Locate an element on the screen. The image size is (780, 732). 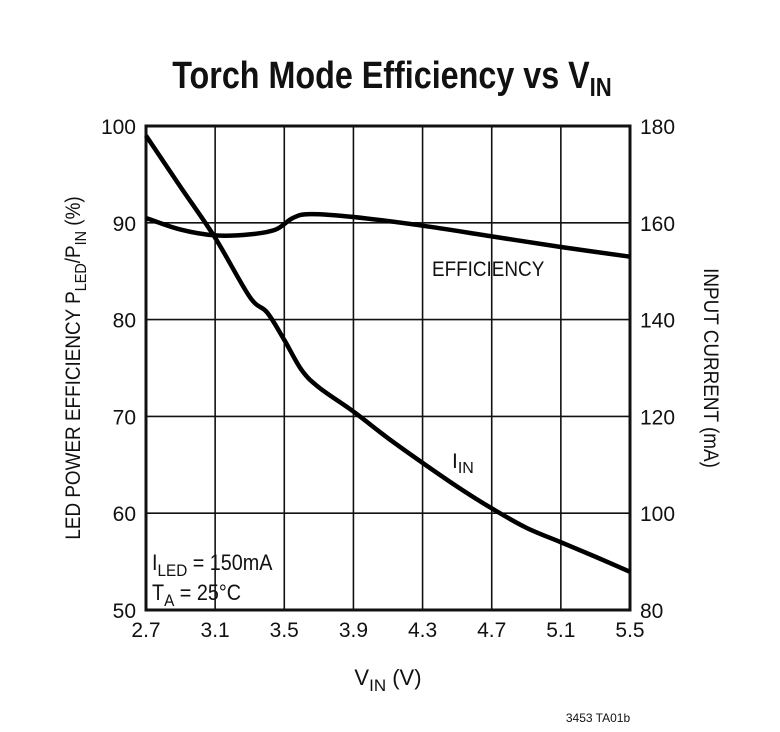
y-right-tick-label: 180 is located at coordinates (657, 127).